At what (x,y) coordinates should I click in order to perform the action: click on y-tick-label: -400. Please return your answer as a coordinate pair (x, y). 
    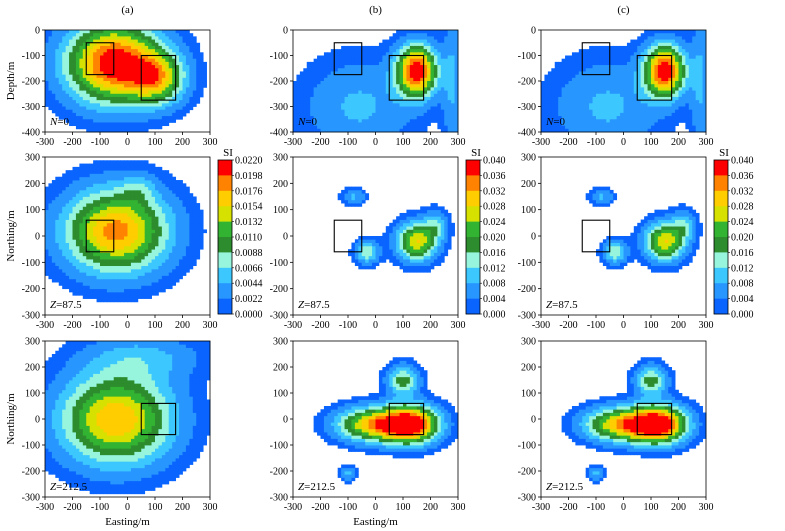
    Looking at the image, I should click on (279, 133).